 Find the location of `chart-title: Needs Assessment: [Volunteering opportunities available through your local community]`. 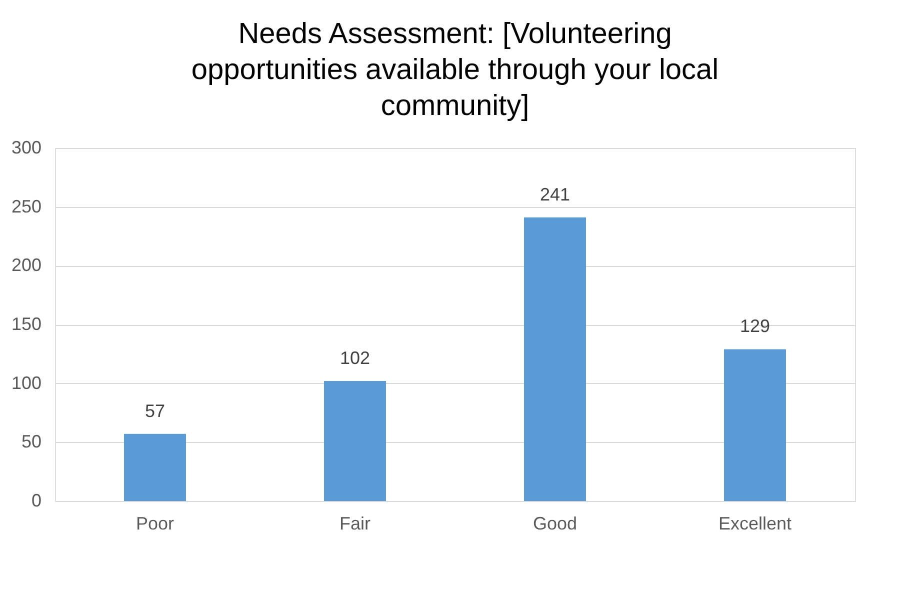

chart-title: Needs Assessment: [Volunteering opportunities available through your local community] is located at coordinates (455, 70).